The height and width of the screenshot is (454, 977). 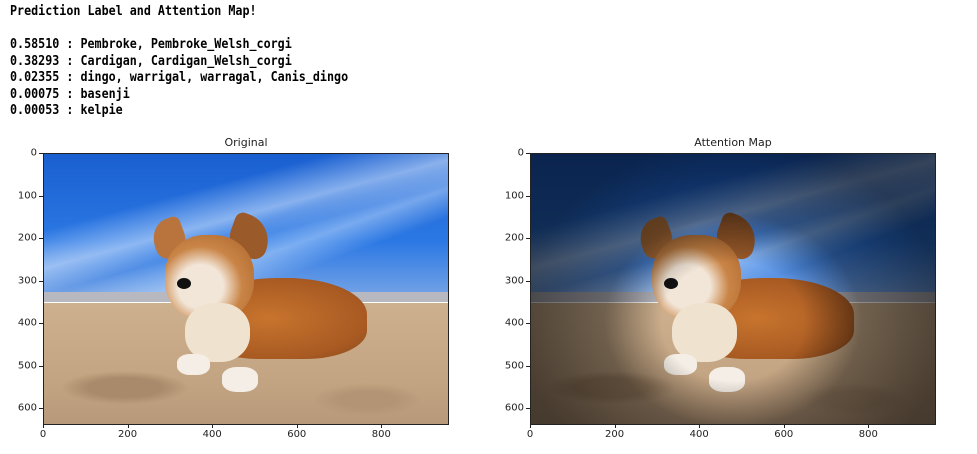 What do you see at coordinates (70, 94) in the screenshot?
I see `prediction-line: 0.00075 : basenji` at bounding box center [70, 94].